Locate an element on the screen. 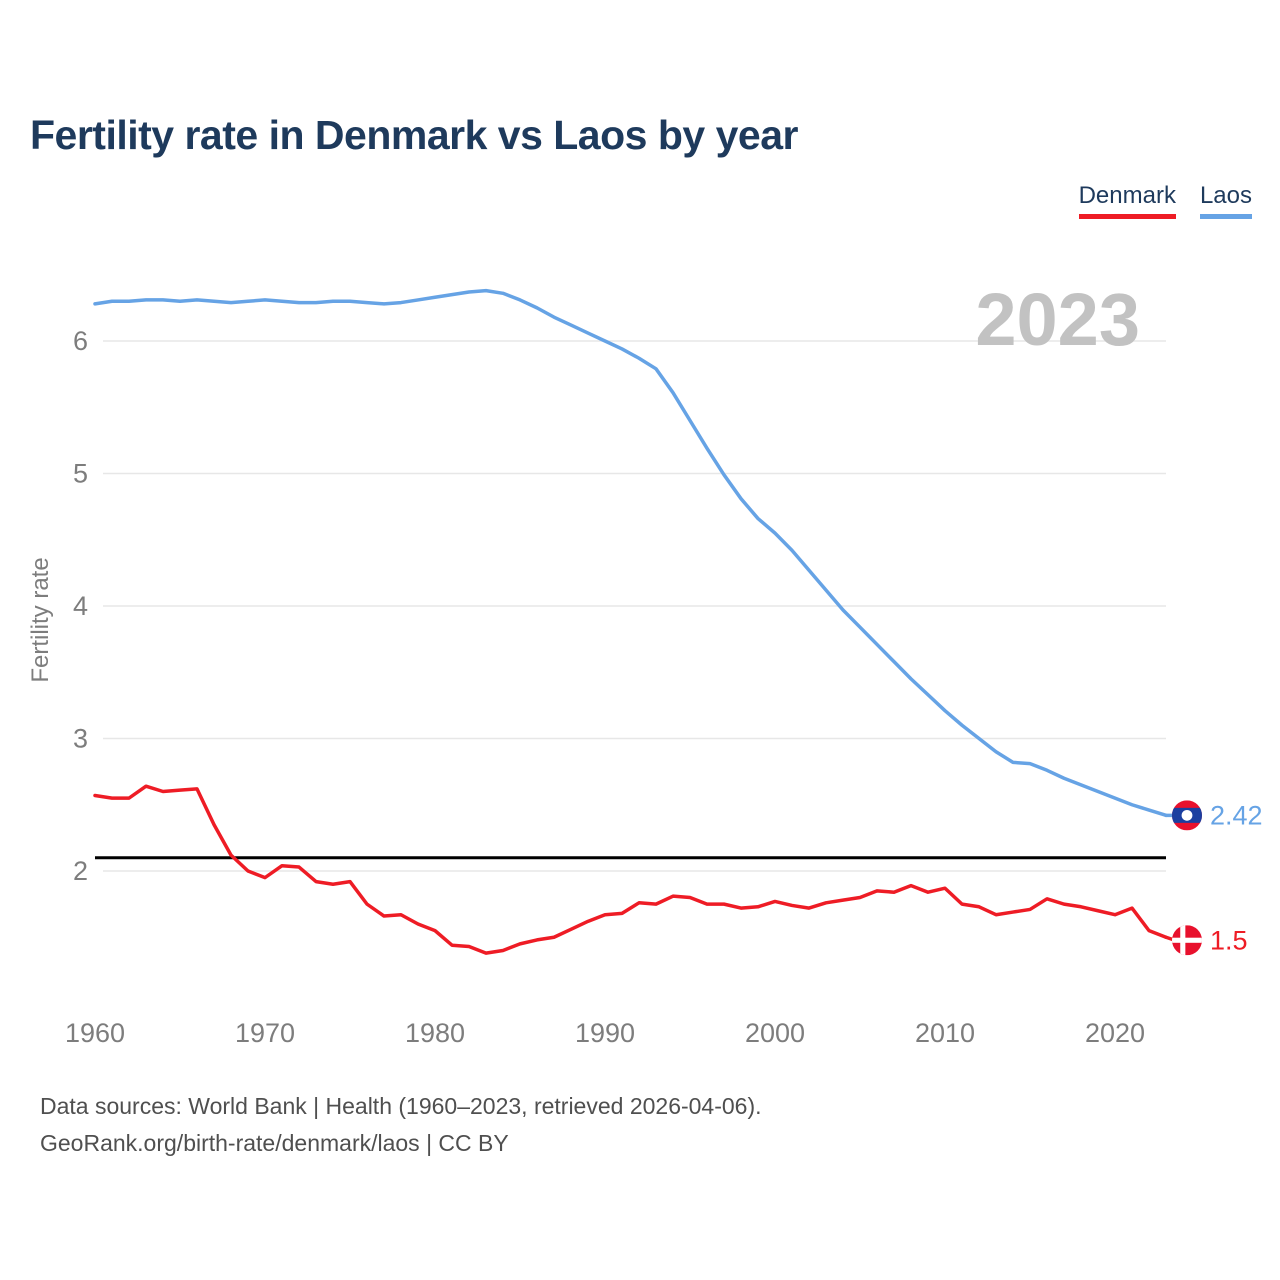 This screenshot has width=1280, height=1280. legend: Denmark Laos is located at coordinates (1165, 201).